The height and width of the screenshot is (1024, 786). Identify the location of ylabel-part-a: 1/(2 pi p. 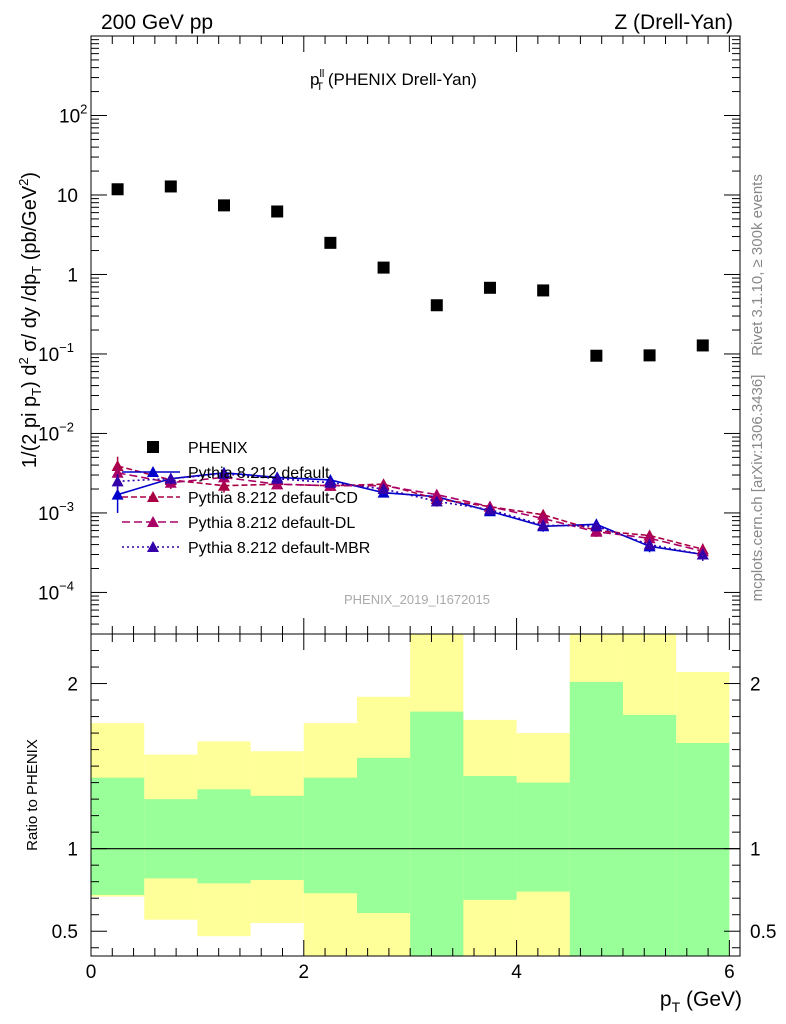
(30, 432).